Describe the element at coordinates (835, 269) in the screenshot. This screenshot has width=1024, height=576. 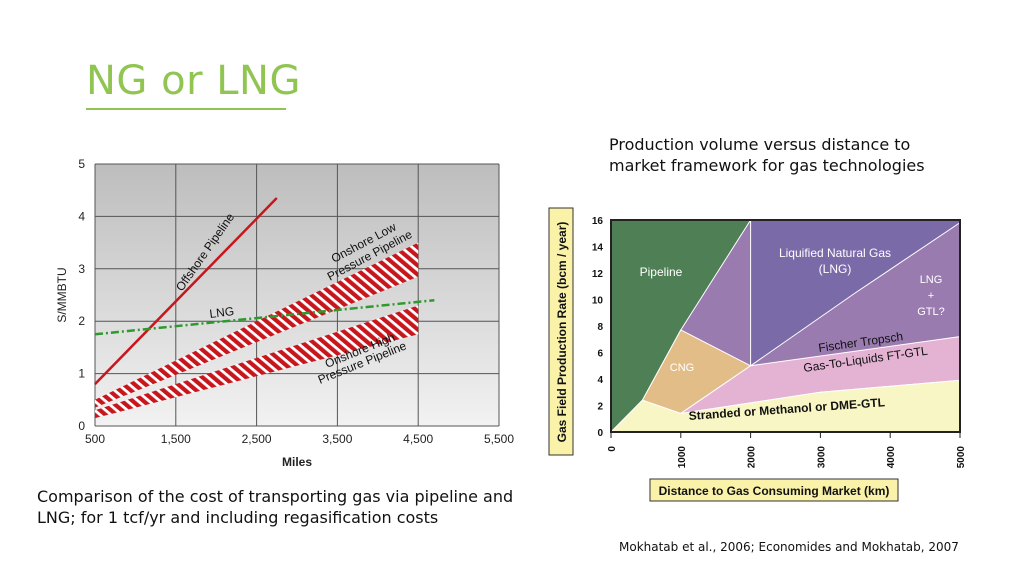
I see `lng-region-label-2: (LNG)` at that location.